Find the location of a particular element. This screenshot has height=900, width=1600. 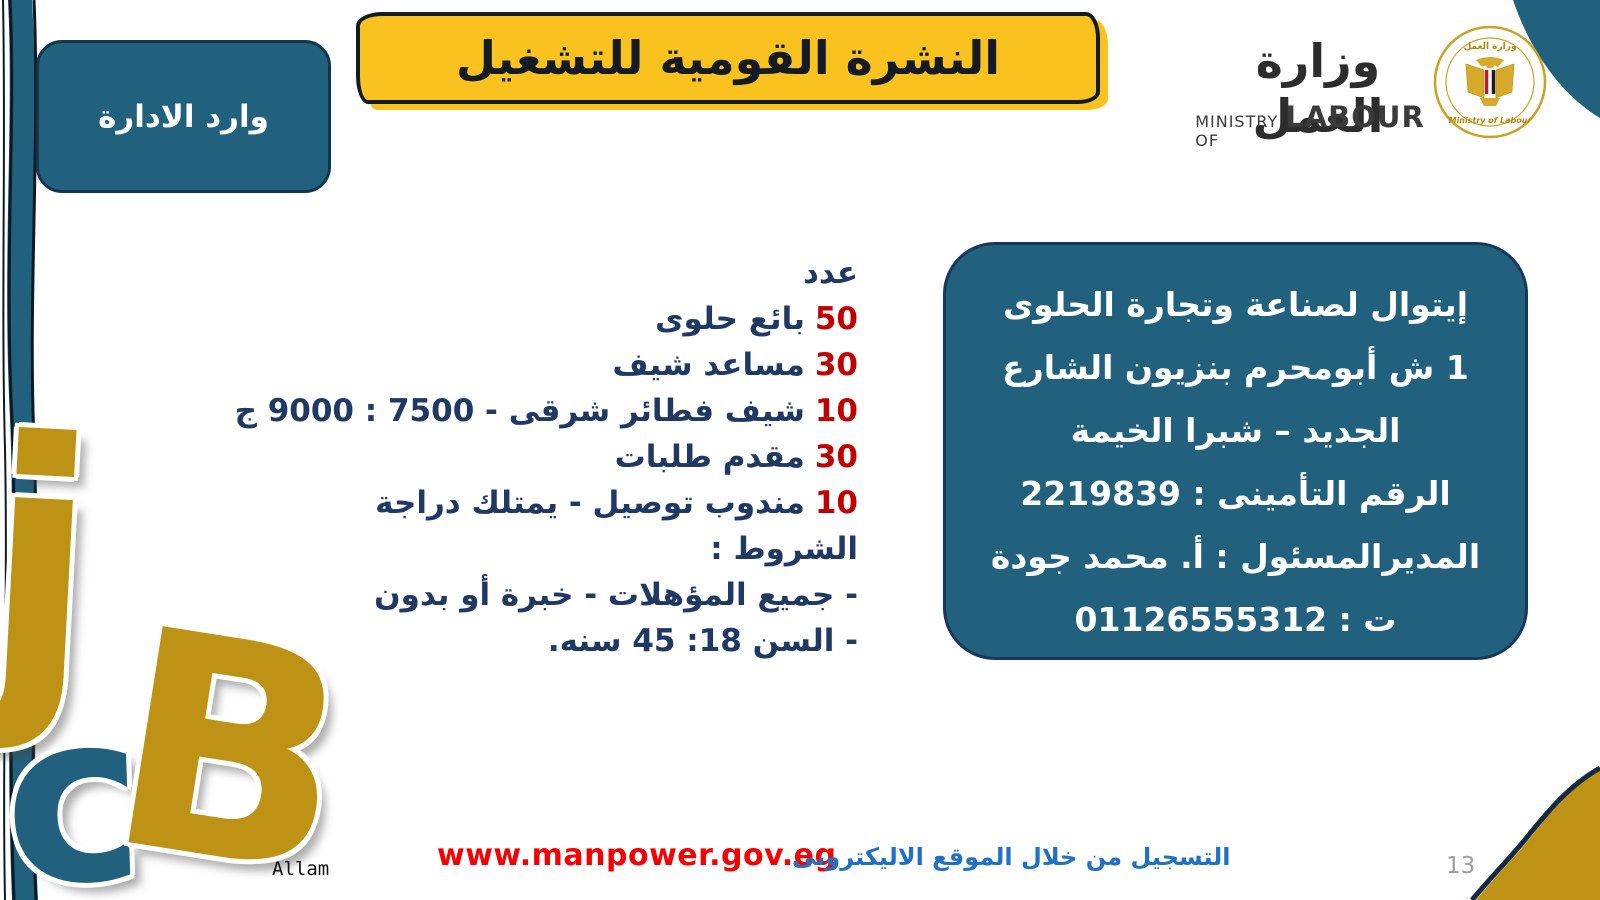

job-row: 10شيف فطائر شرقى - 7500 : 9000 ج is located at coordinates (543, 411).